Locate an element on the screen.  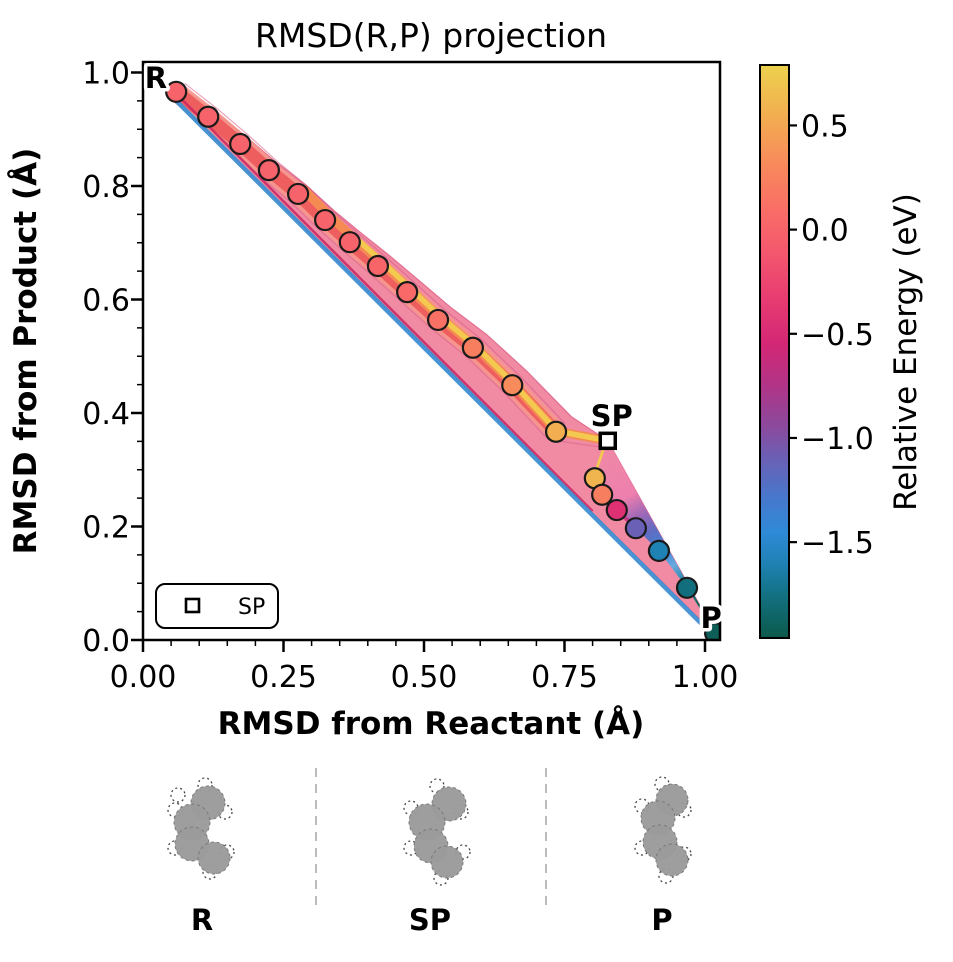
y-tick-label: 1.0 is located at coordinates (106, 74).